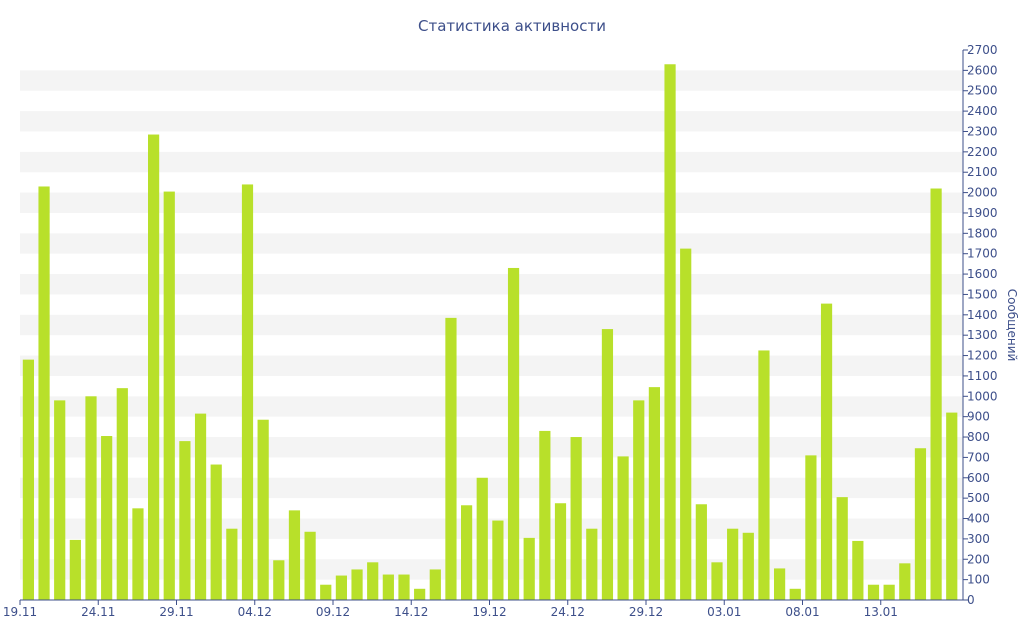  What do you see at coordinates (411, 612) in the screenshot?
I see `x-tick-label: 14.12` at bounding box center [411, 612].